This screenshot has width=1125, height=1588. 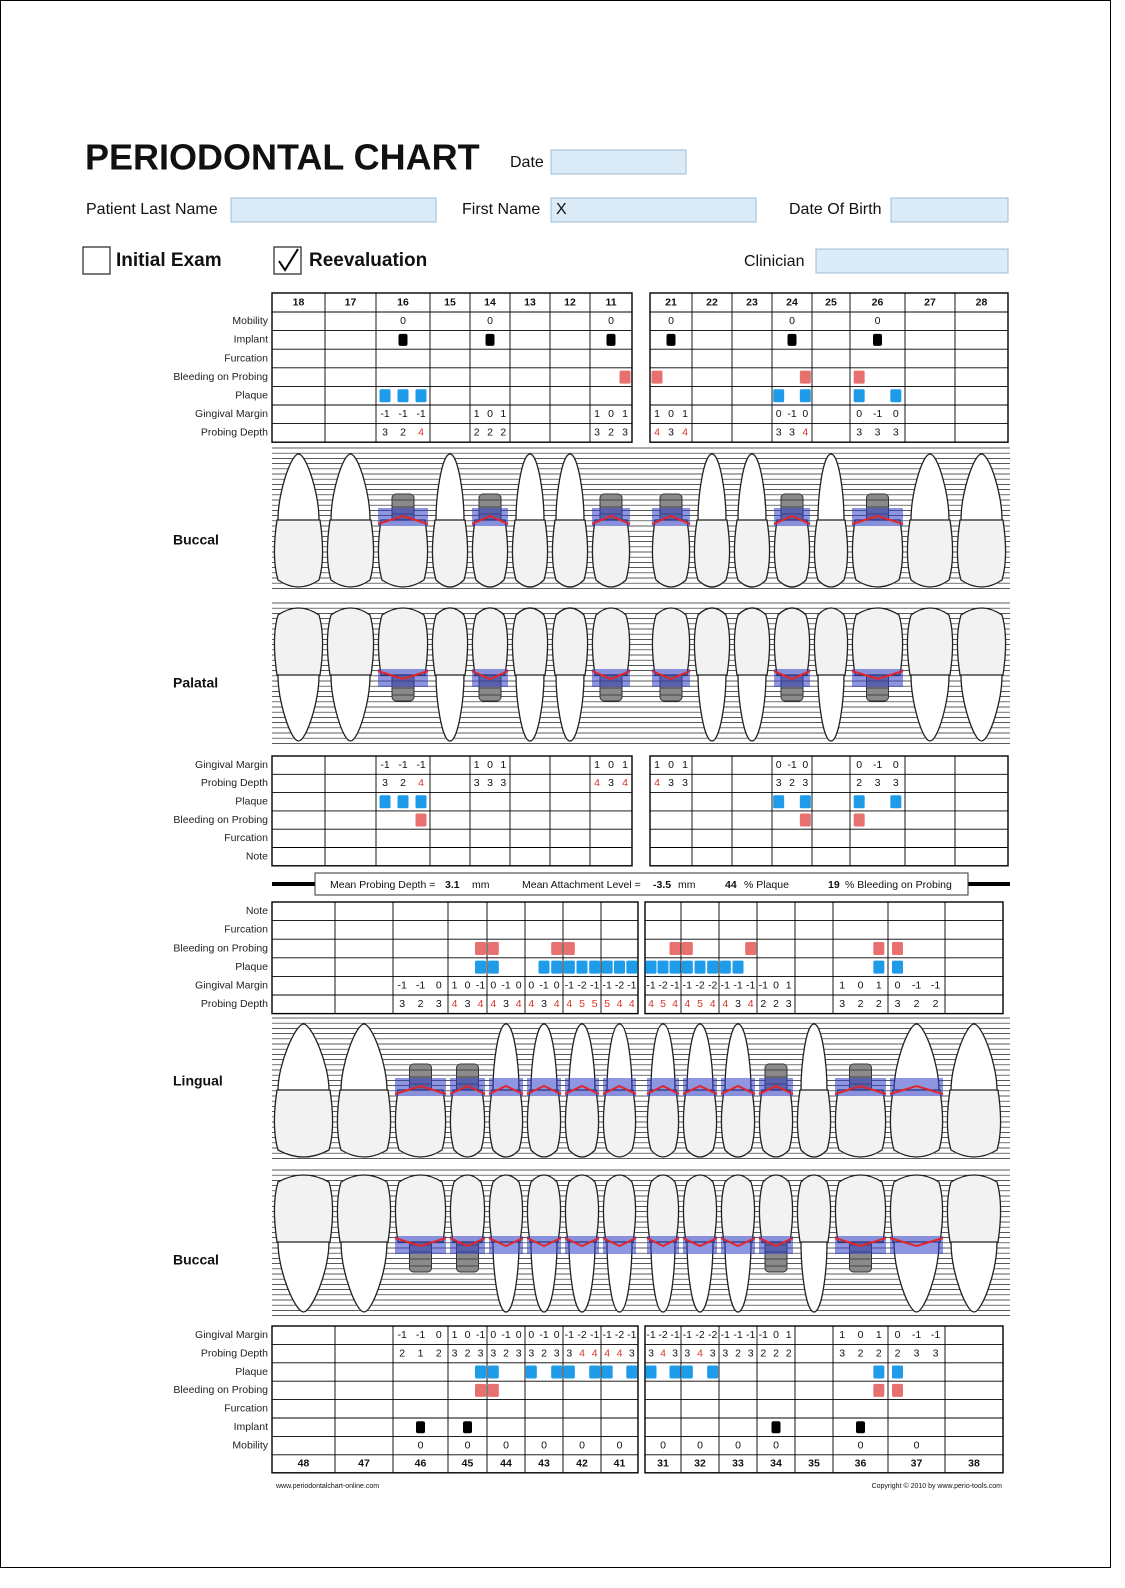 What do you see at coordinates (937, 1486) in the screenshot?
I see `footer-right: Copyright © 2010 by www.perio-tools.com` at bounding box center [937, 1486].